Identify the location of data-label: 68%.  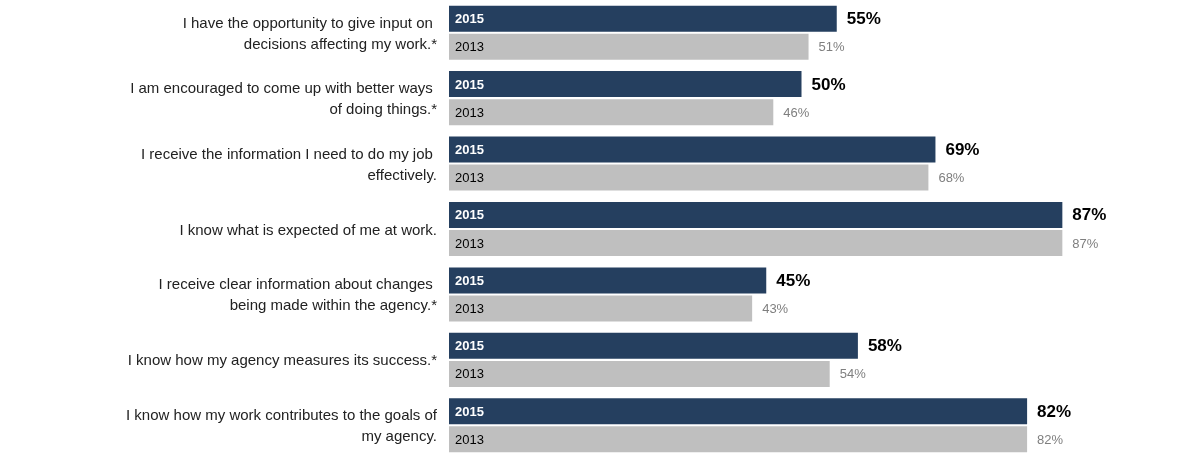
(951, 178).